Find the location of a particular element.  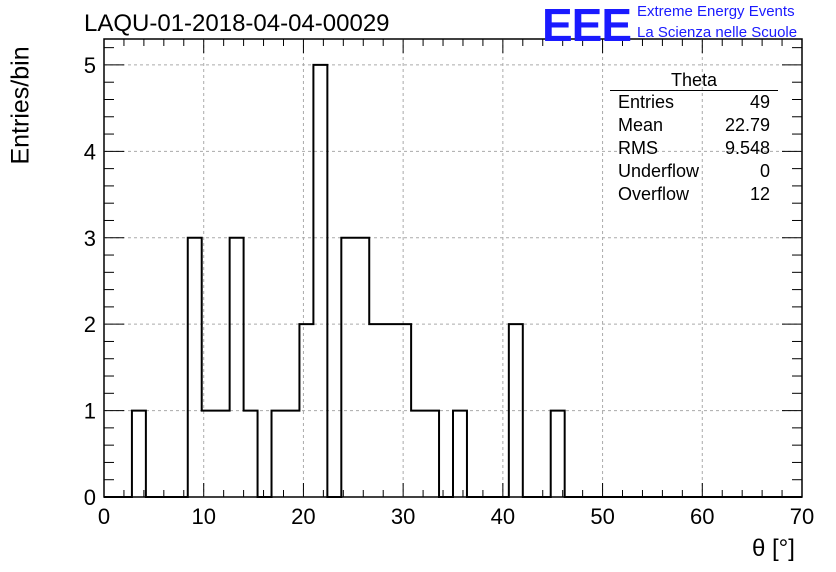

stats-label: Mean is located at coordinates (641, 125).